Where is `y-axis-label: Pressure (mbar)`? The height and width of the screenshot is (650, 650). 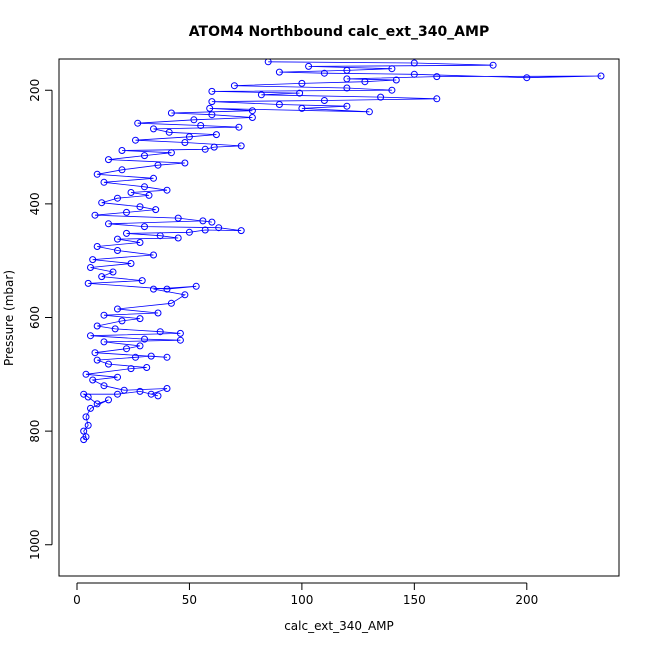
y-axis-label: Pressure (mbar) is located at coordinates (9, 318).